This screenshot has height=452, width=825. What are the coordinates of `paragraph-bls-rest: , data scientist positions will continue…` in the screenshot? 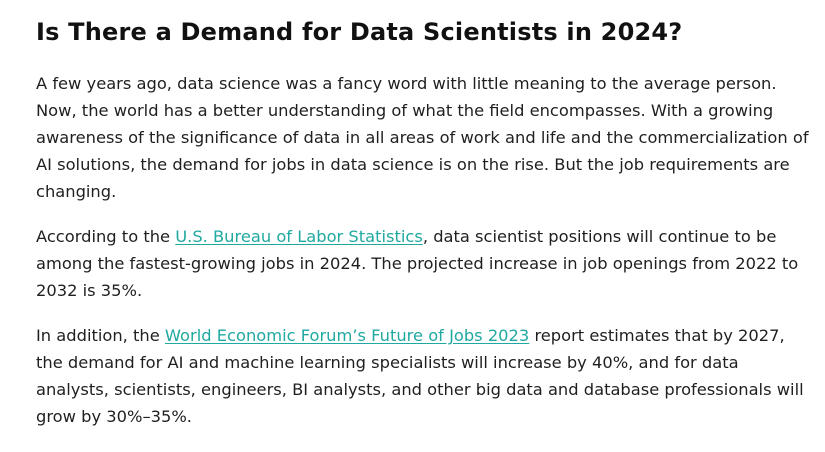 It's located at (417, 263).